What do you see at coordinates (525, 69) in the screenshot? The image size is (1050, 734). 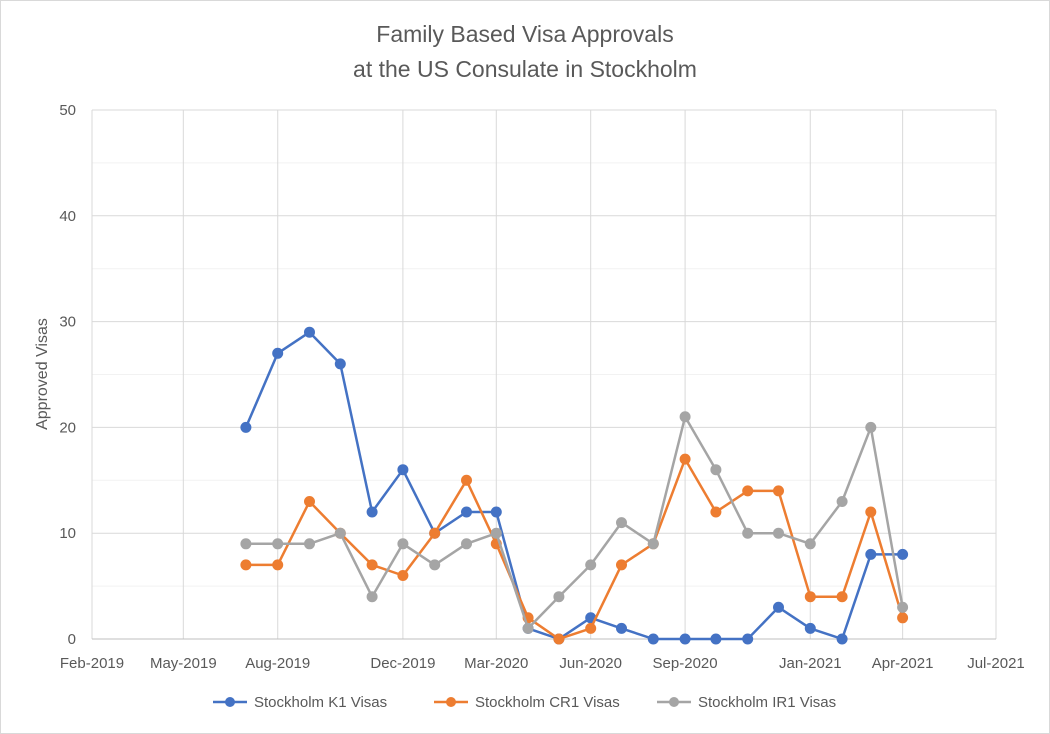 I see `chart-title-line-2: at the US Consulate in Stockholm` at bounding box center [525, 69].